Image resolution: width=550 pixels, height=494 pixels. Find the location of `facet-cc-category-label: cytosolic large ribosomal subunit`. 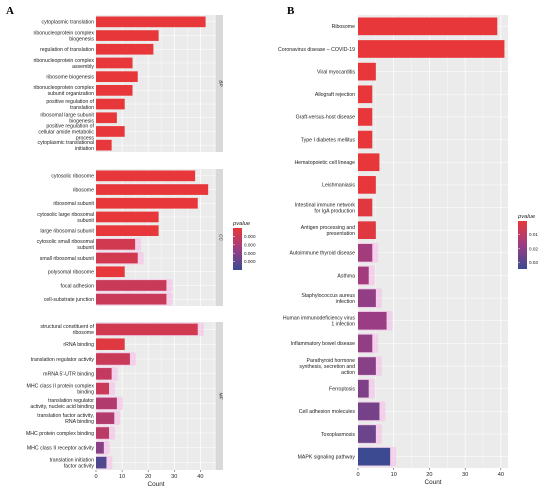

facet-cc-category-label: cytosolic large ribosomal subunit is located at coordinates (65, 218).